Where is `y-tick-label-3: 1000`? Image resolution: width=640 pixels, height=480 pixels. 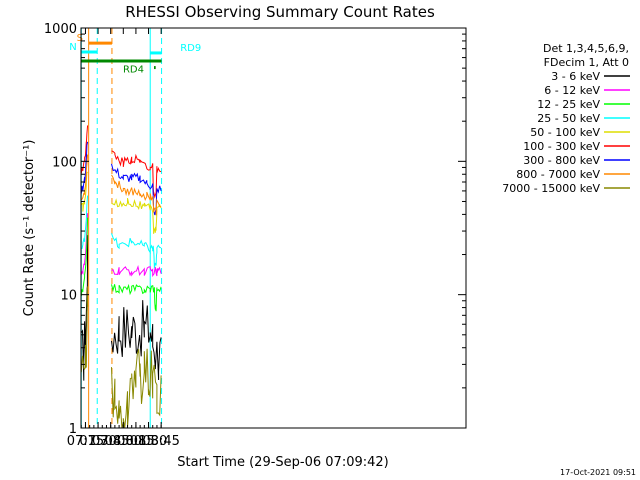
y-tick-label-3: 1000 is located at coordinates (60, 29).